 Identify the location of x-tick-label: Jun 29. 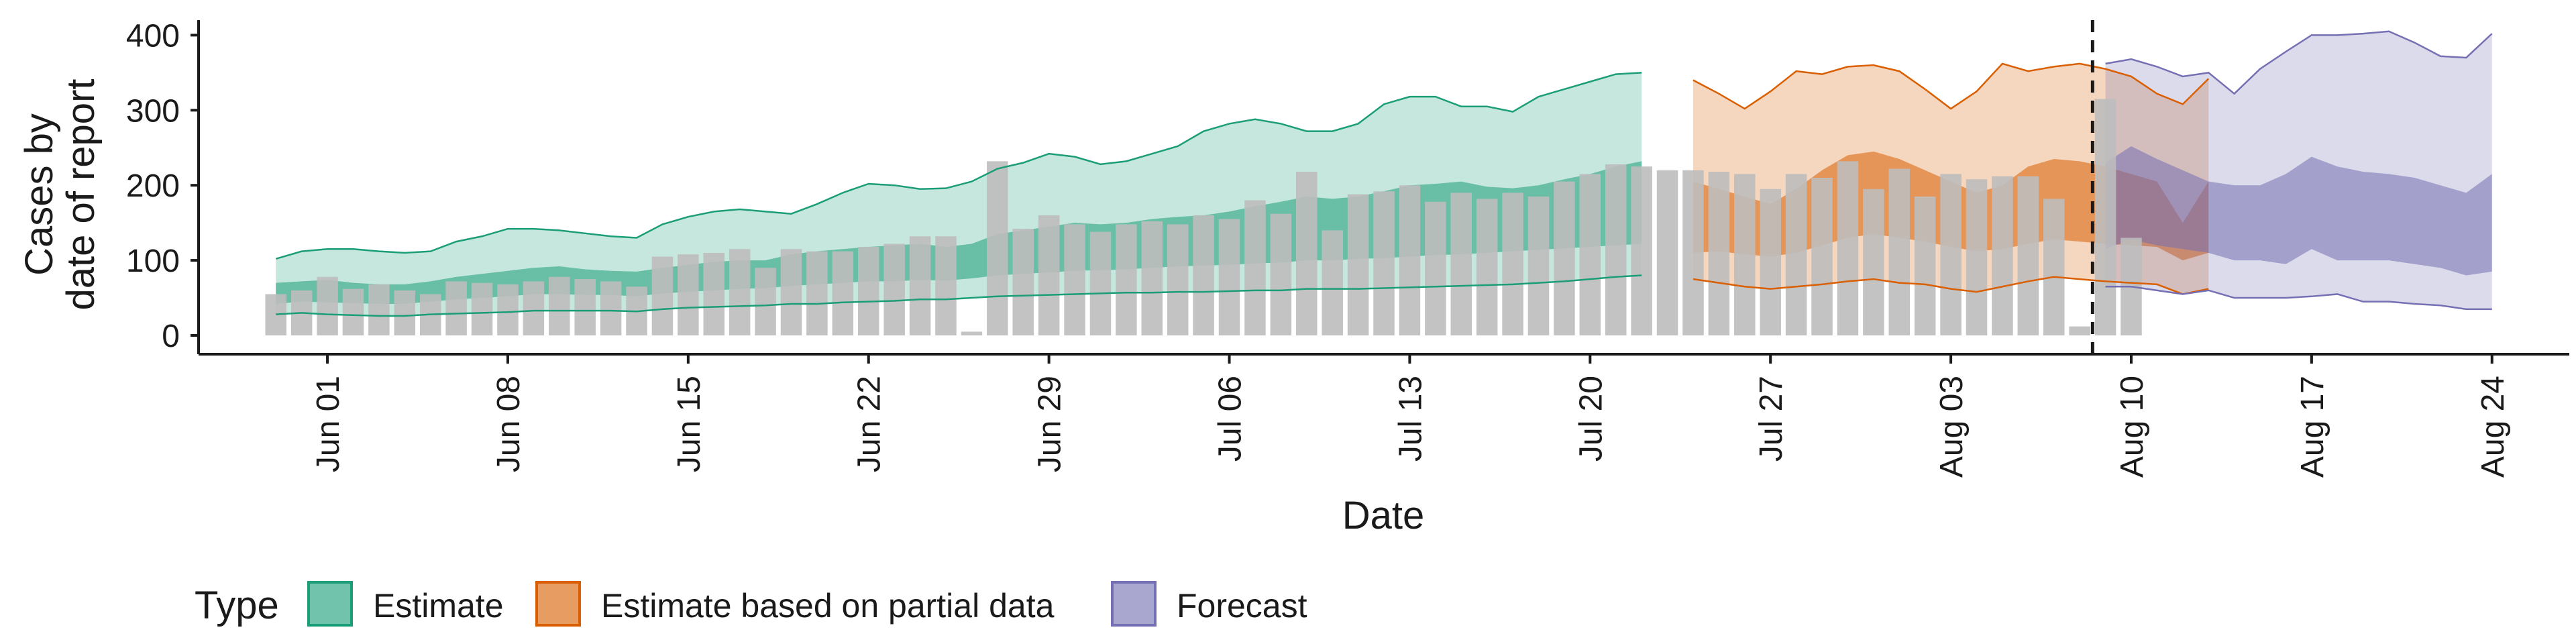
(1050, 424).